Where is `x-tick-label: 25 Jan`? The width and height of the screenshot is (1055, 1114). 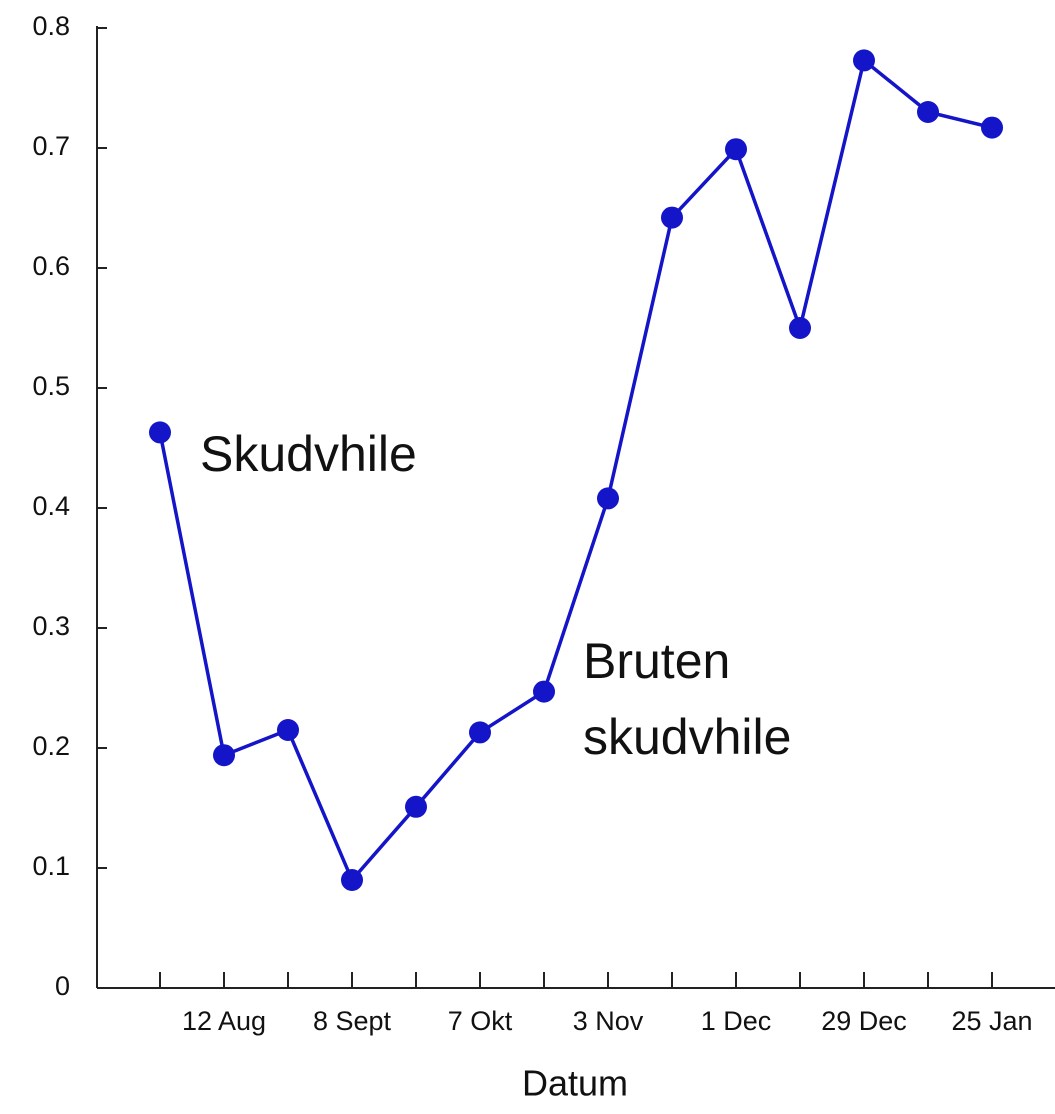
x-tick-label: 25 Jan is located at coordinates (991, 1021).